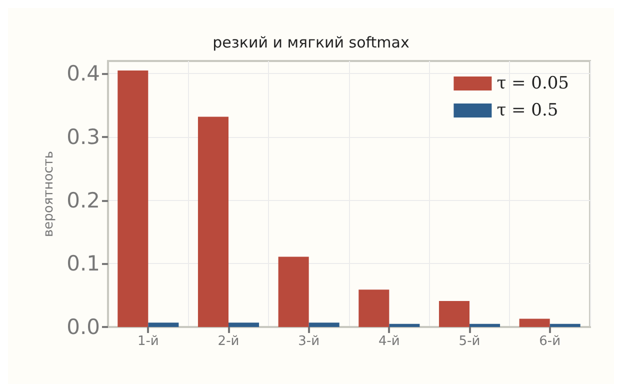 This screenshot has height=392, width=622. Describe the element at coordinates (550, 341) in the screenshot. I see `x-tick-label: 6-й` at that location.